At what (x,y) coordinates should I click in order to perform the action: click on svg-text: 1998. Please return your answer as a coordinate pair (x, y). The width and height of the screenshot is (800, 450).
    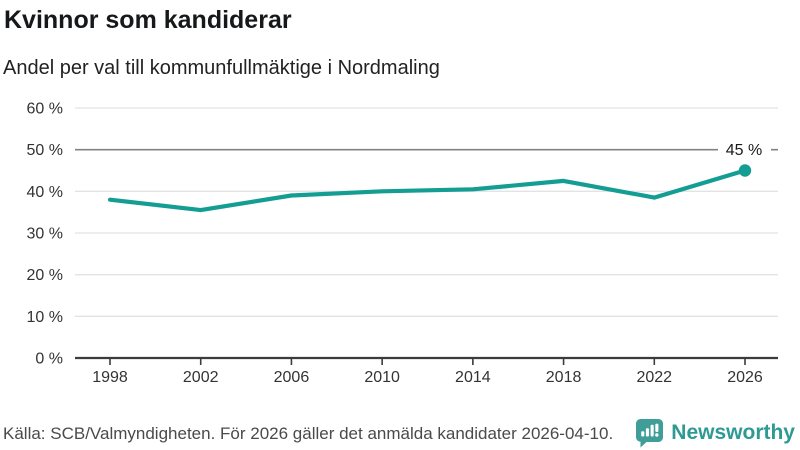
    Looking at the image, I should click on (110, 377).